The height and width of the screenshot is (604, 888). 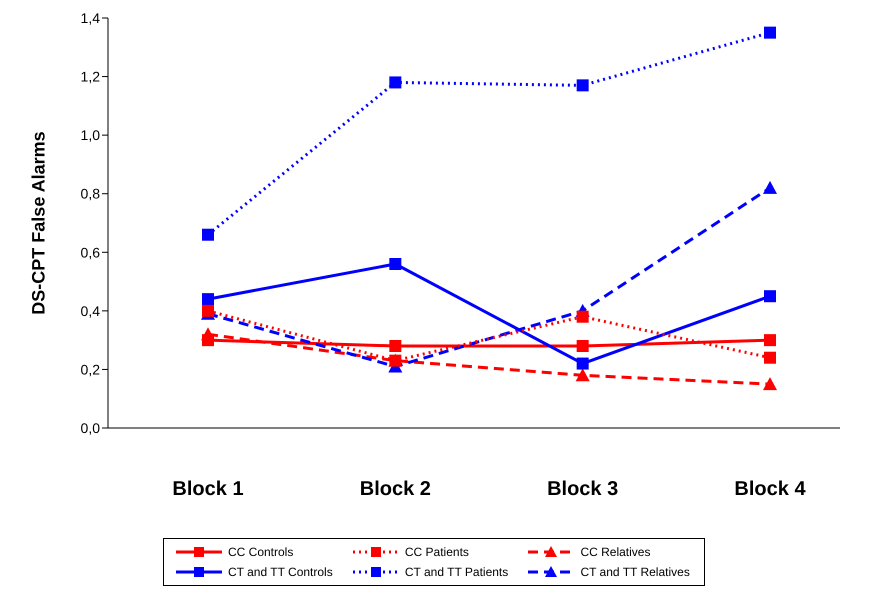 What do you see at coordinates (456, 572) in the screenshot?
I see `legend-label: CT and TT Patients` at bounding box center [456, 572].